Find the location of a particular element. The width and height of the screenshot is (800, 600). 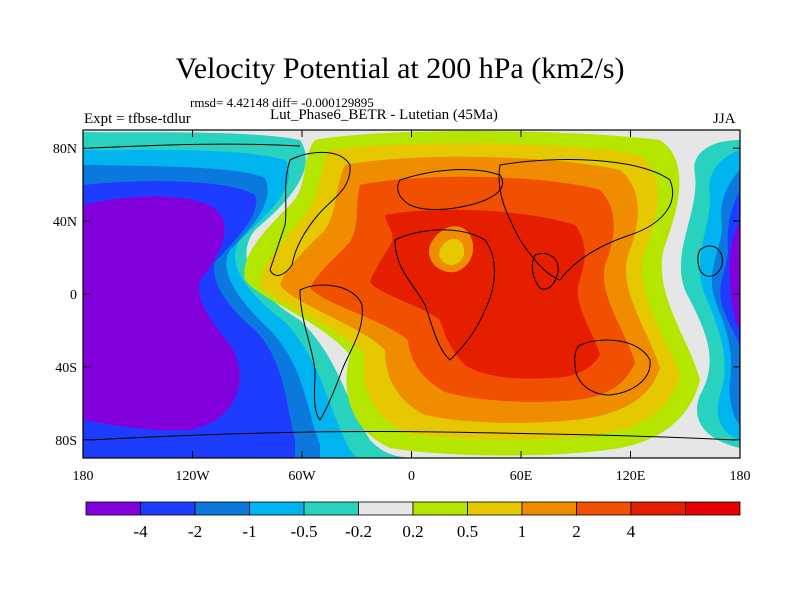

colorbar-label: -1 is located at coordinates (249, 531).